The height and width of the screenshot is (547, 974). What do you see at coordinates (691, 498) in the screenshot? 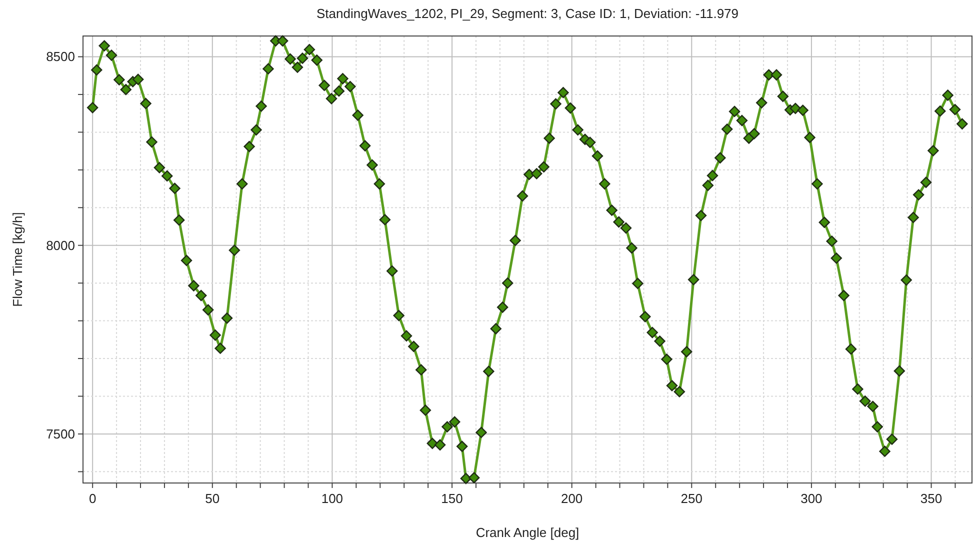
I see `x-tick-label: 250` at bounding box center [691, 498].